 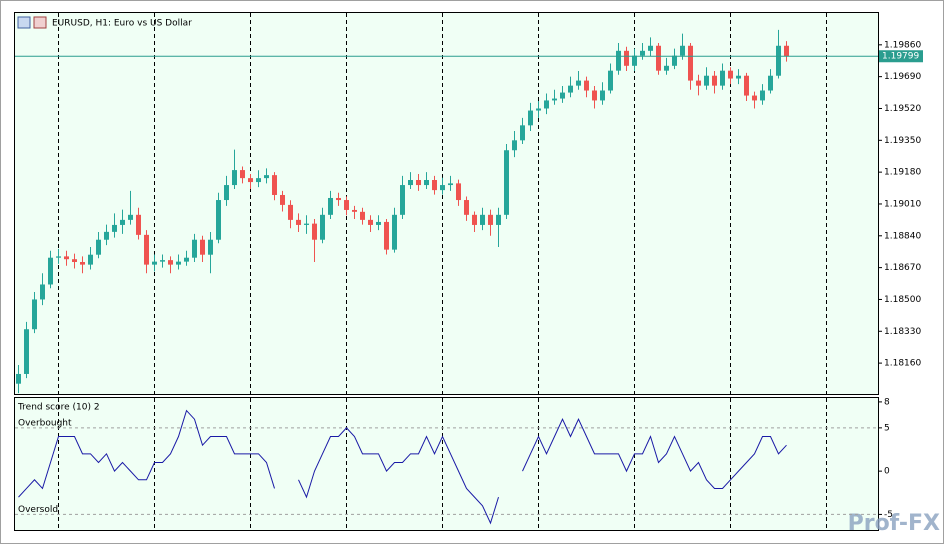 What do you see at coordinates (902, 141) in the screenshot?
I see `y-tick-label: 1.19350` at bounding box center [902, 141].